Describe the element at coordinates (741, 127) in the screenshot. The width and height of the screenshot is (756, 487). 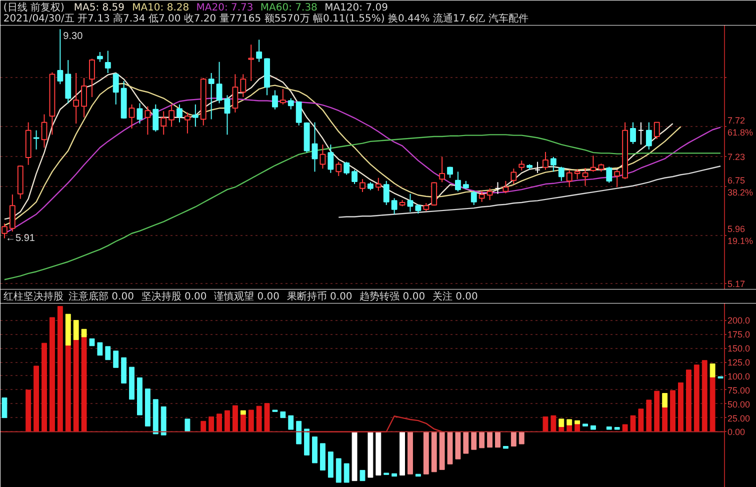
I see `y-tick-label: 7.72 61.8%` at that location.